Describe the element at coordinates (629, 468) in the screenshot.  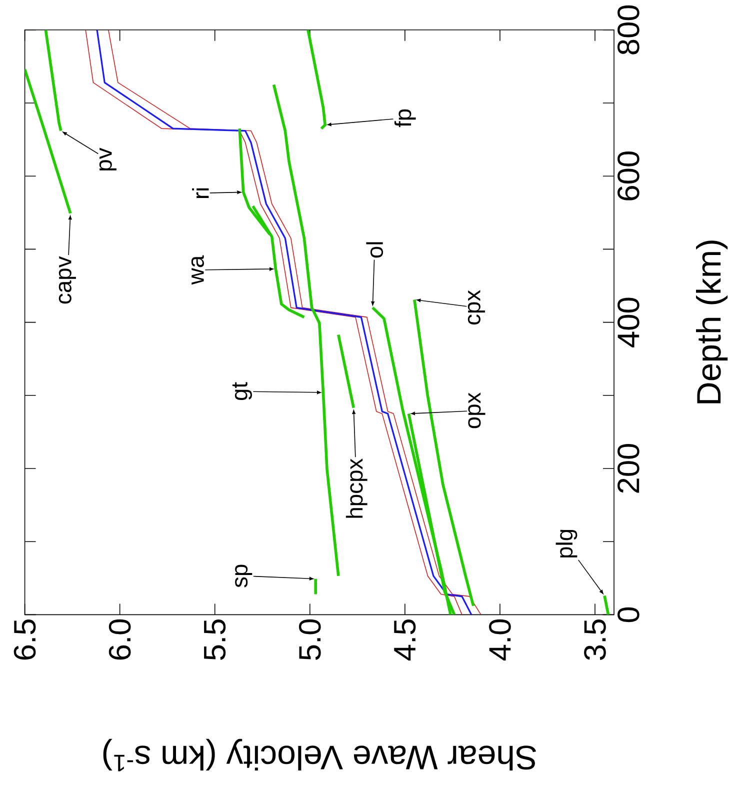
I see `y-tick-label: 200` at that location.